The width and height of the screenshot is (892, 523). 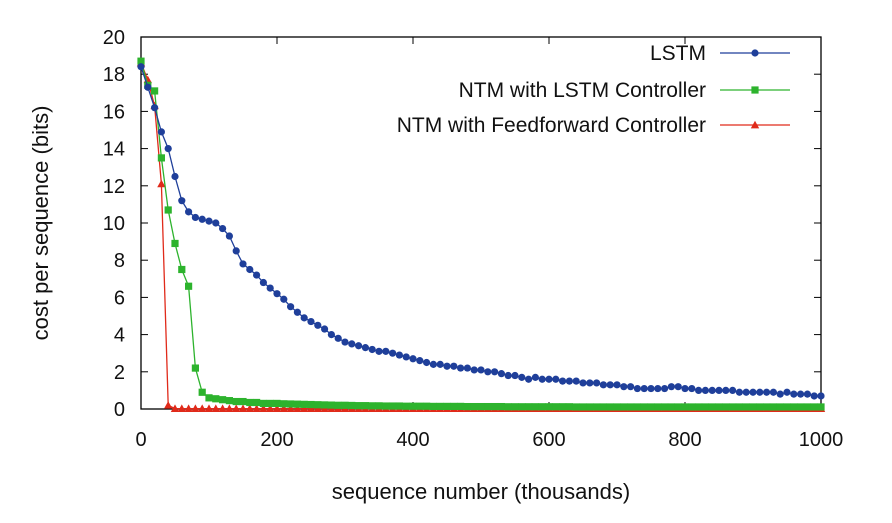 I want to click on y-tick-label: 0, so click(x=119, y=410).